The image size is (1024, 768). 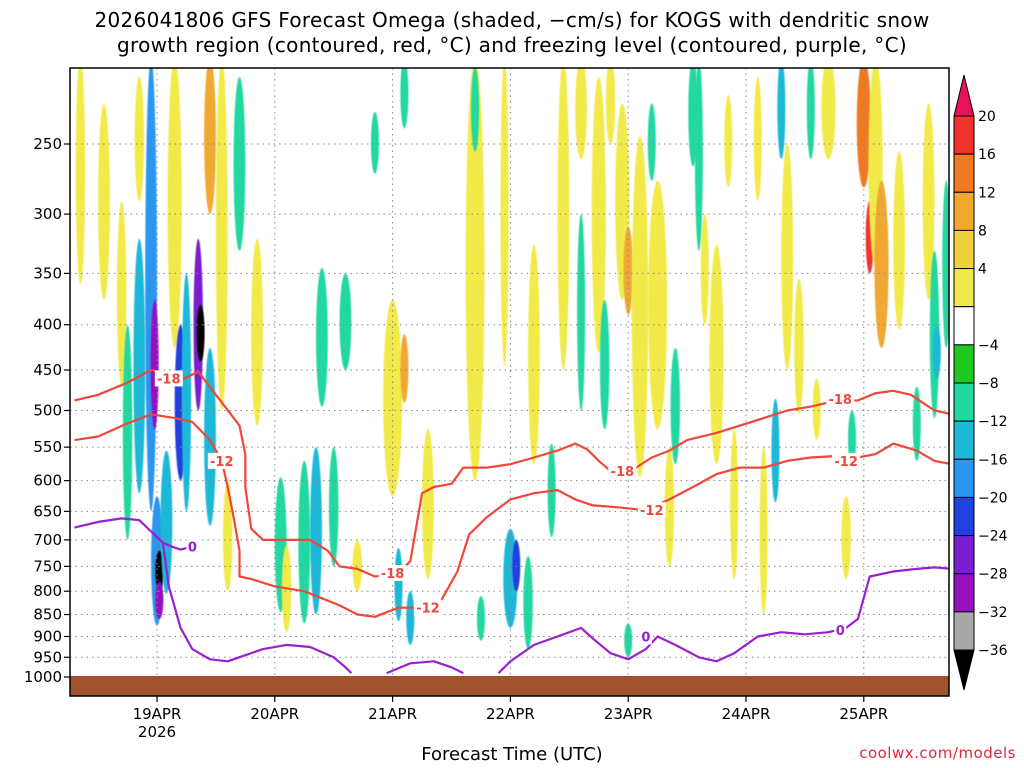 What do you see at coordinates (982, 231) in the screenshot?
I see `colorbar-label: 8` at bounding box center [982, 231].